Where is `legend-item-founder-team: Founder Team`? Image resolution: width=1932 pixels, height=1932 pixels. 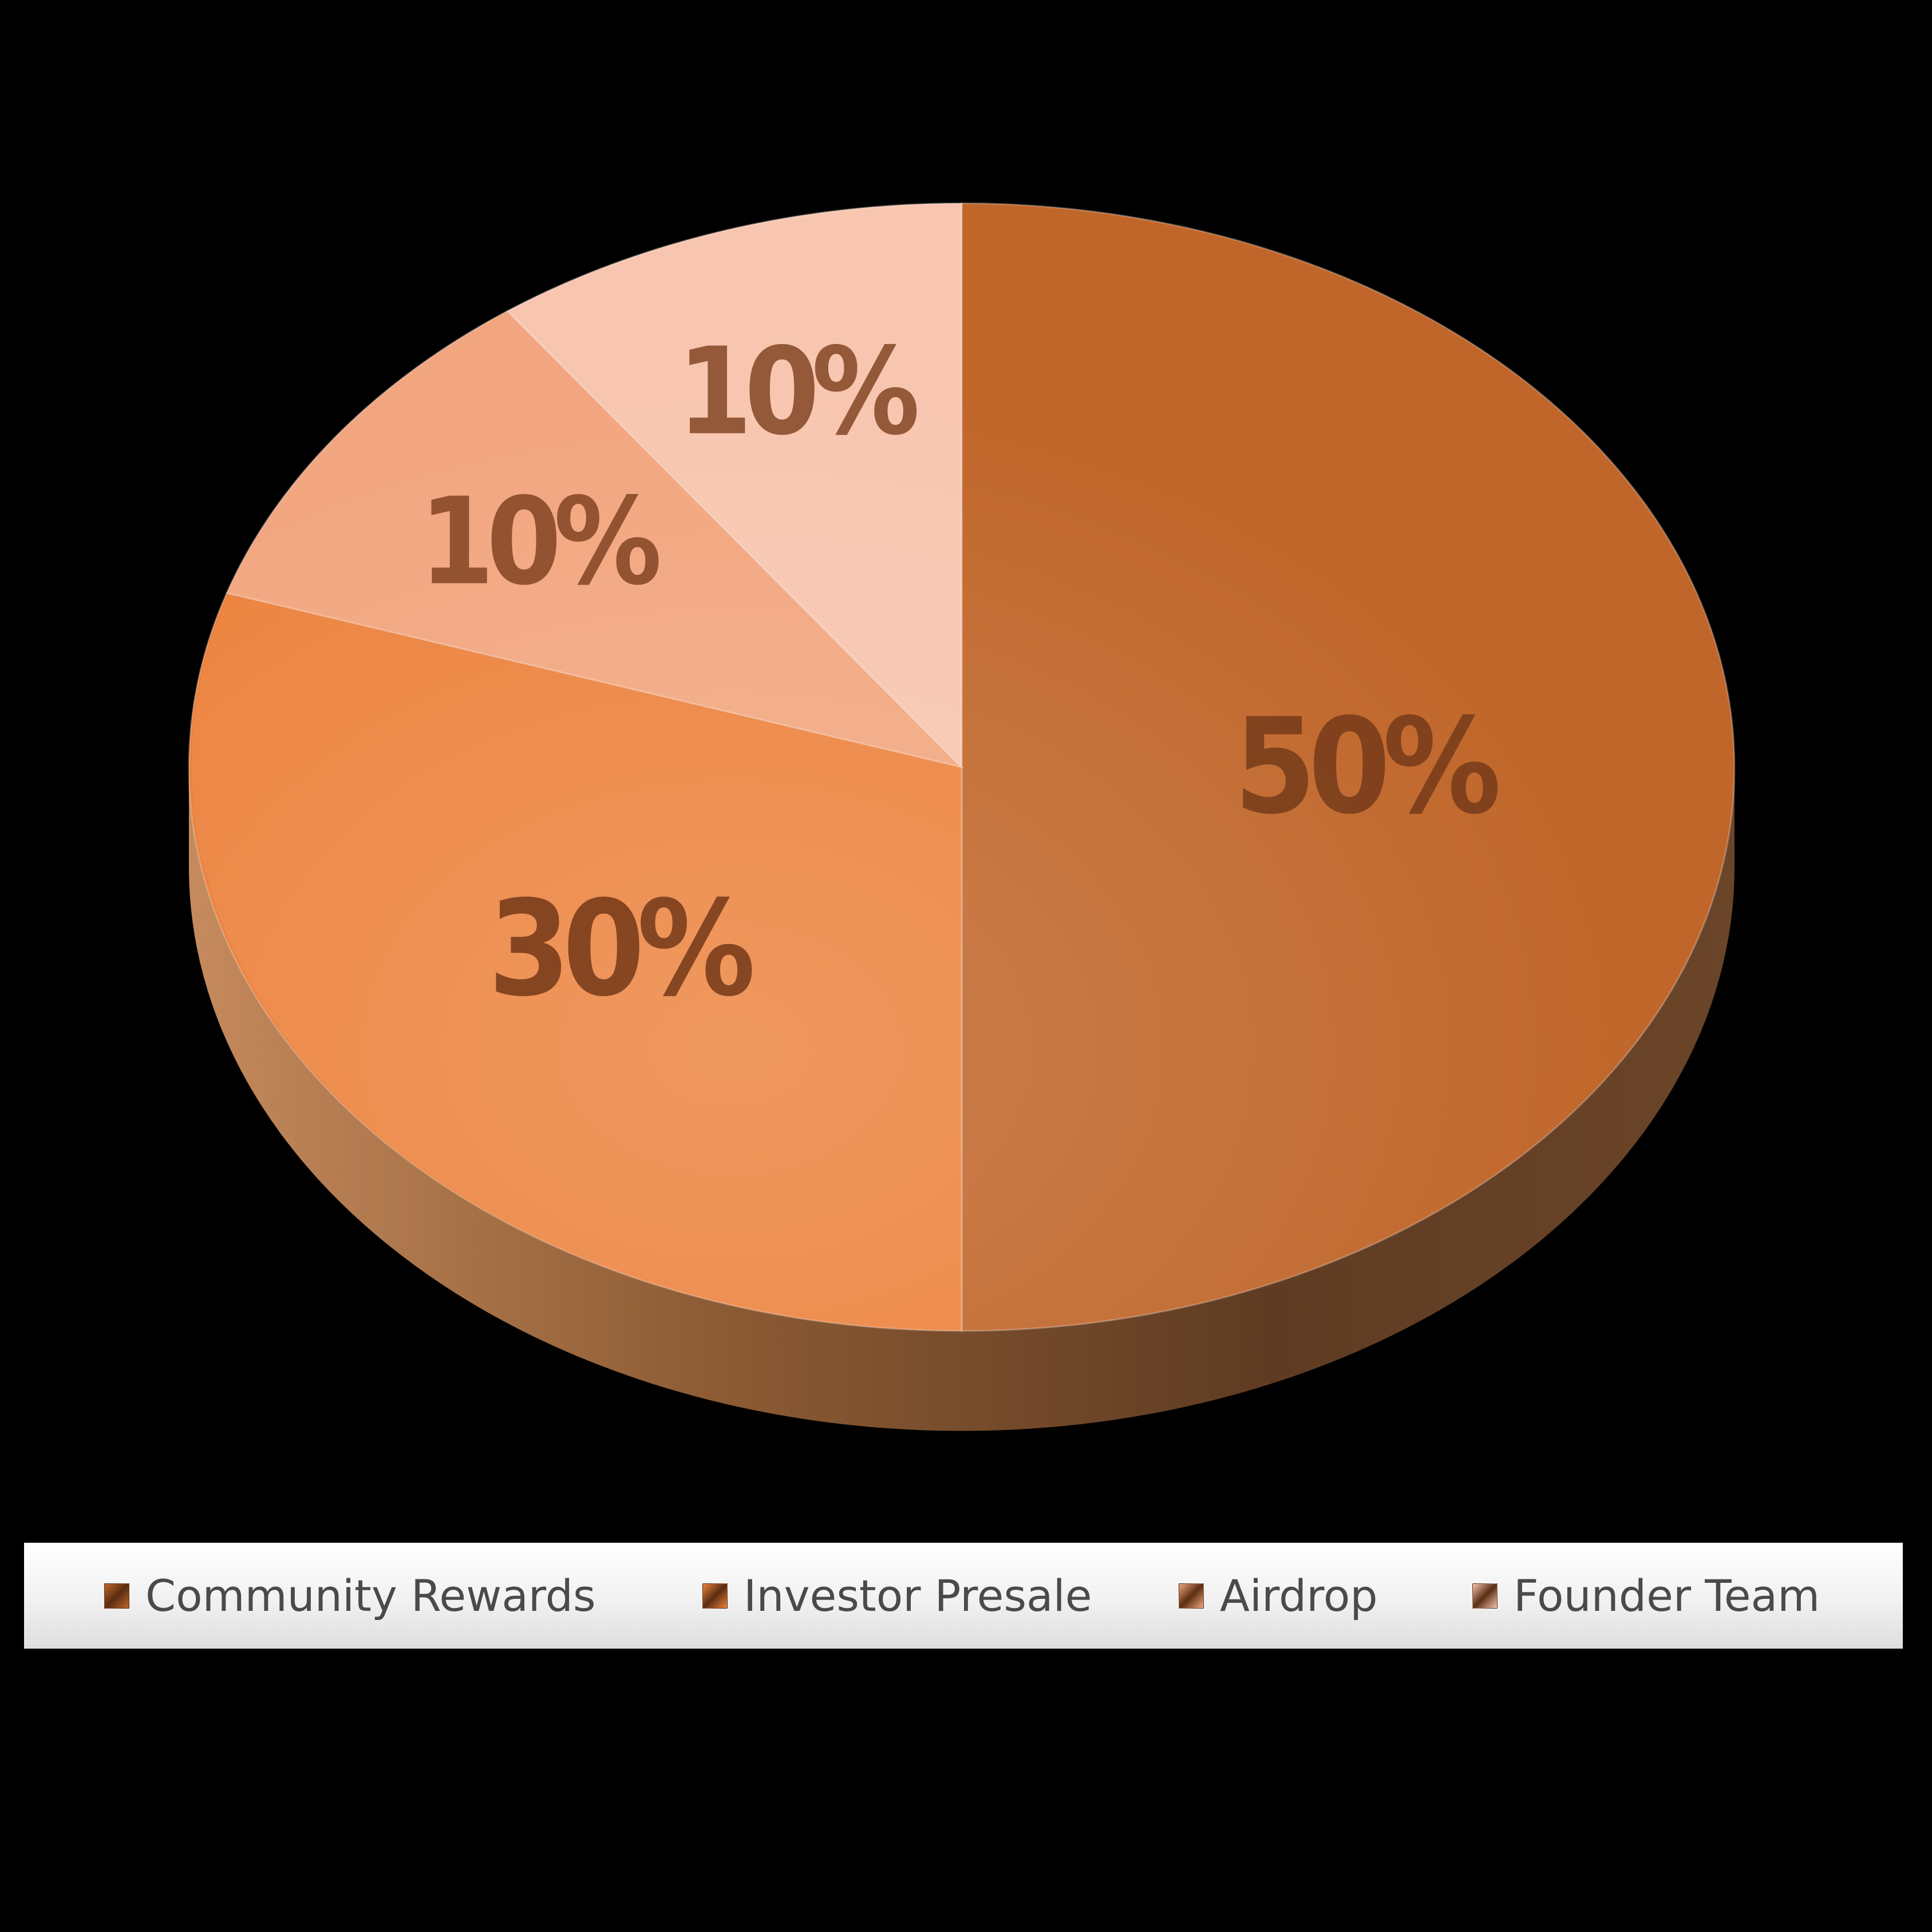 legend-item-founder-team: Founder Team is located at coordinates (1646, 1596).